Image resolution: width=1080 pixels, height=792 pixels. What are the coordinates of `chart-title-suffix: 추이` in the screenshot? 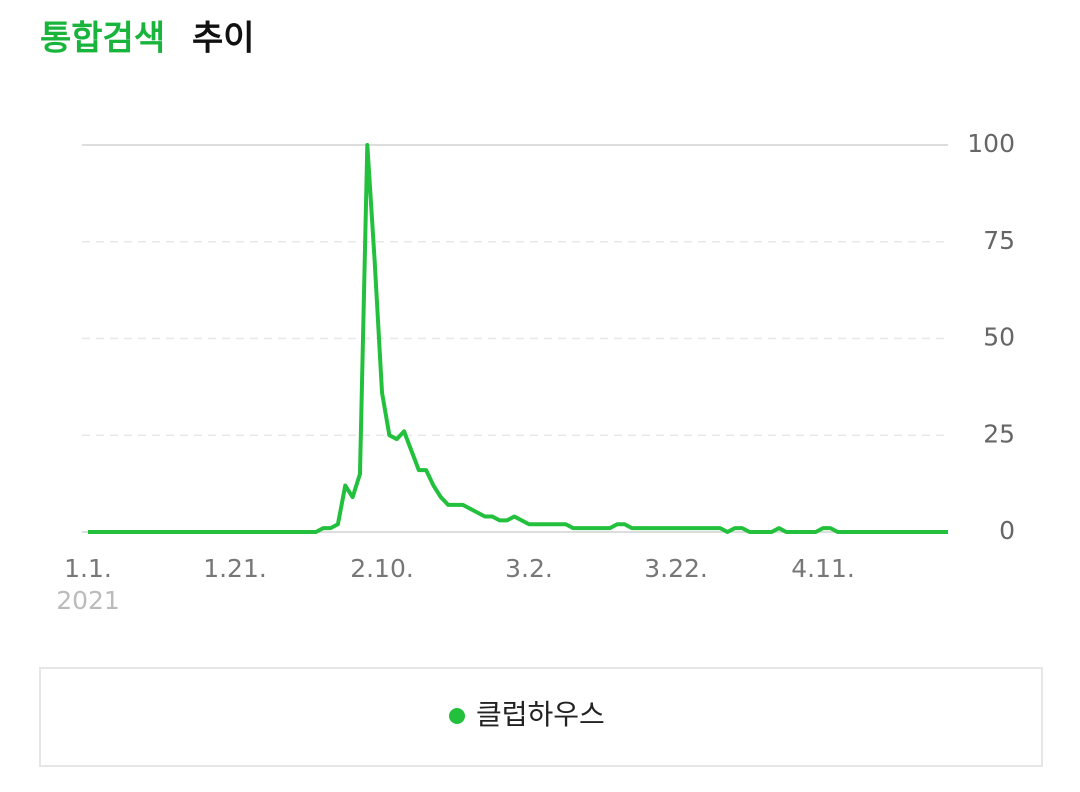 It's located at (223, 39).